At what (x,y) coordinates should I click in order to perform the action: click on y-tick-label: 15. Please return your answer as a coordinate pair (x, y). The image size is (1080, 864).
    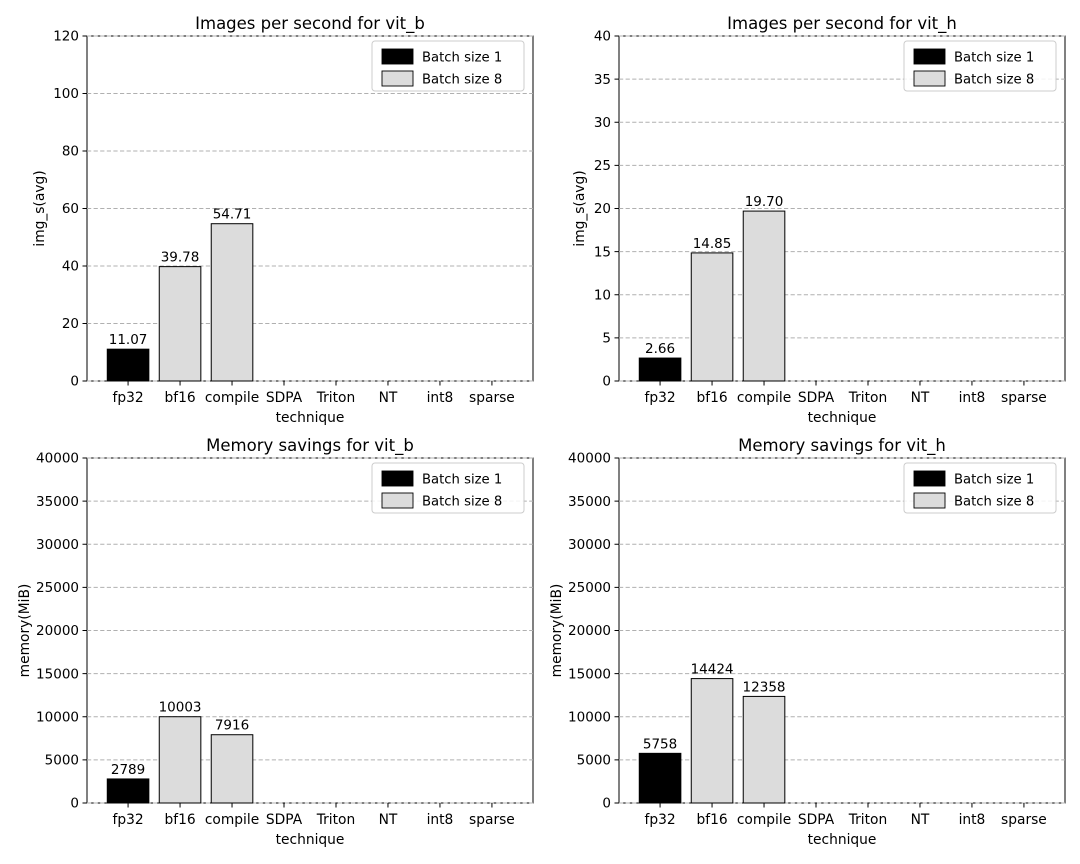
    Looking at the image, I should click on (602, 252).